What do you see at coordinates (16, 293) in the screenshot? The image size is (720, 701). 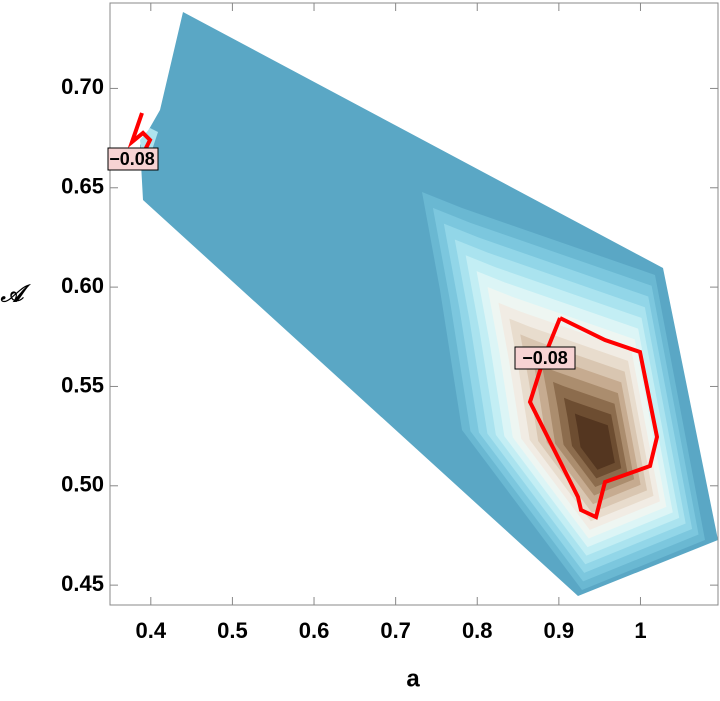 I see `y-axis-label: 𝒜` at bounding box center [16, 293].